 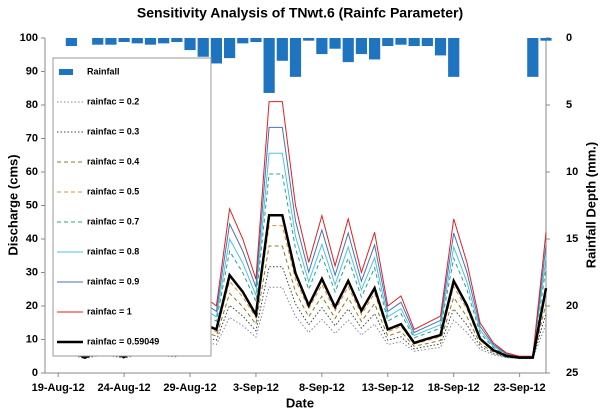 What do you see at coordinates (123, 341) in the screenshot?
I see `legend-label: rainfac = 0.59049` at bounding box center [123, 341].